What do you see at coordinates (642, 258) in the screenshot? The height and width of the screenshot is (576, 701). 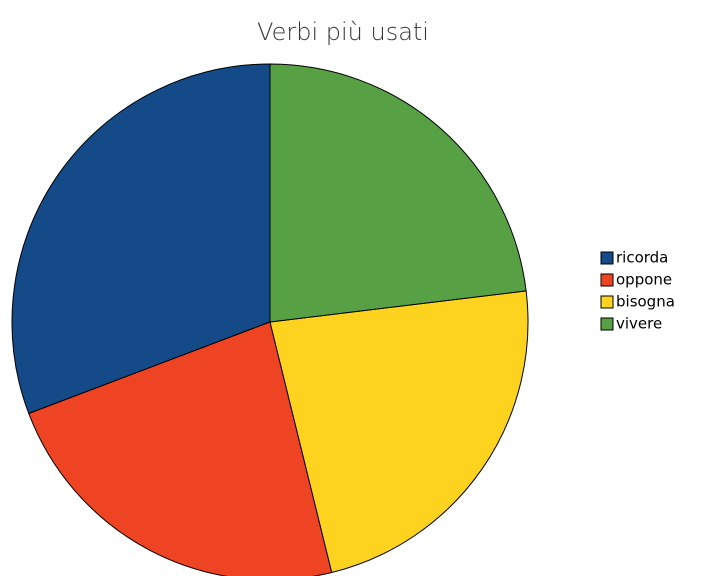 I see `legend-label: ricorda` at bounding box center [642, 258].